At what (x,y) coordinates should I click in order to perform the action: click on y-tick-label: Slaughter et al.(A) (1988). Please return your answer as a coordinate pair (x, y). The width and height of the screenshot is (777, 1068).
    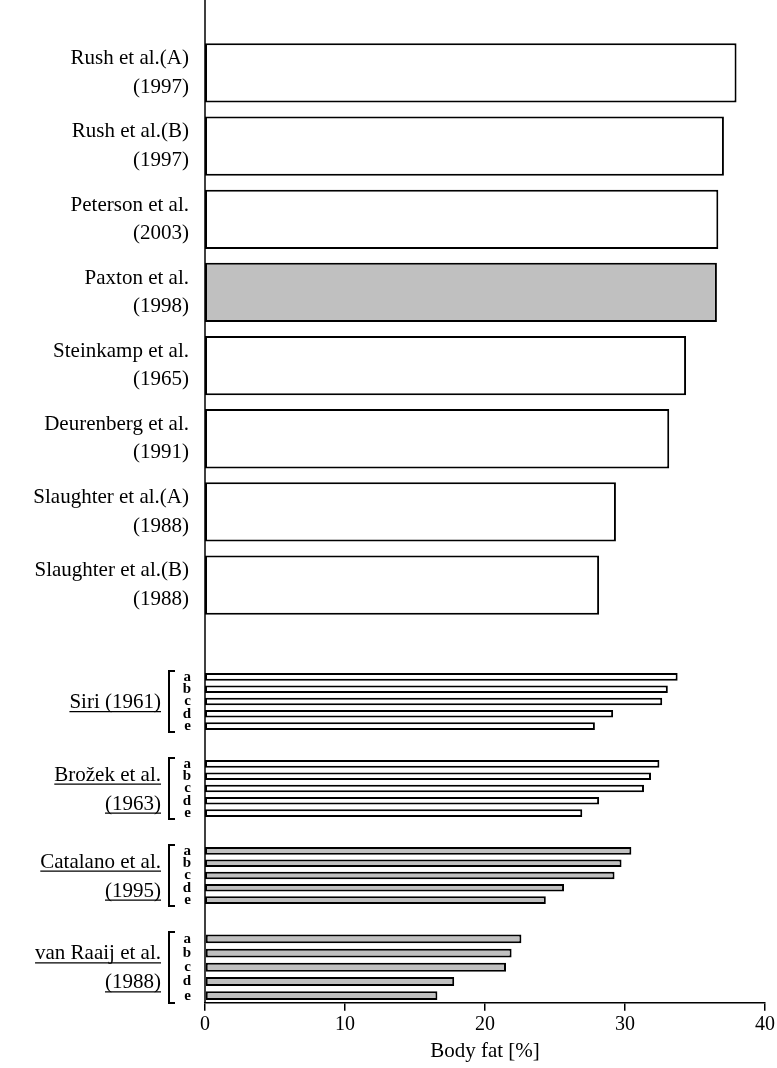
    Looking at the image, I should click on (111, 510).